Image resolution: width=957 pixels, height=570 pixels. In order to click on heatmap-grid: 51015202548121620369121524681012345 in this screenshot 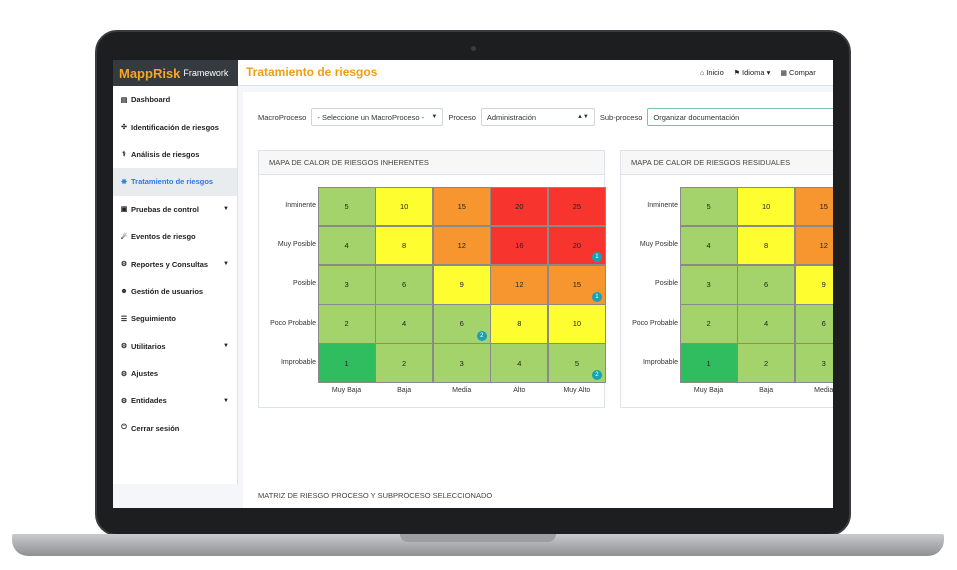, I will do `click(756, 284)`.